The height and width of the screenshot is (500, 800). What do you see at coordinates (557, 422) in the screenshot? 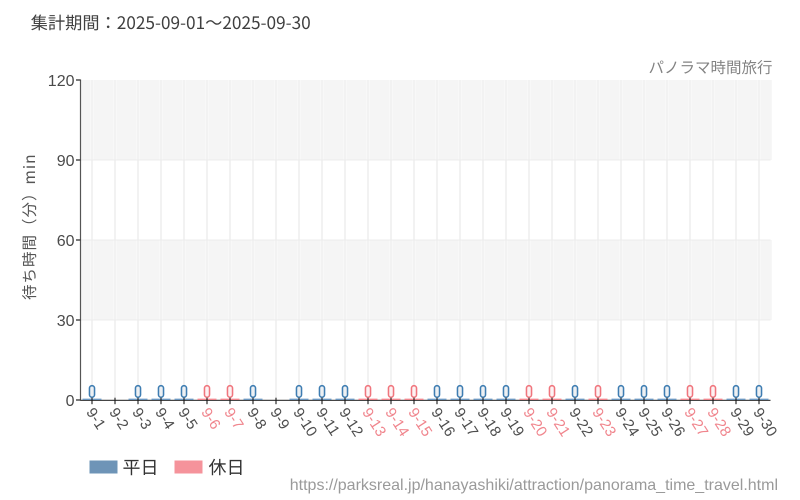
I see `svg-text: 9-21` at bounding box center [557, 422].